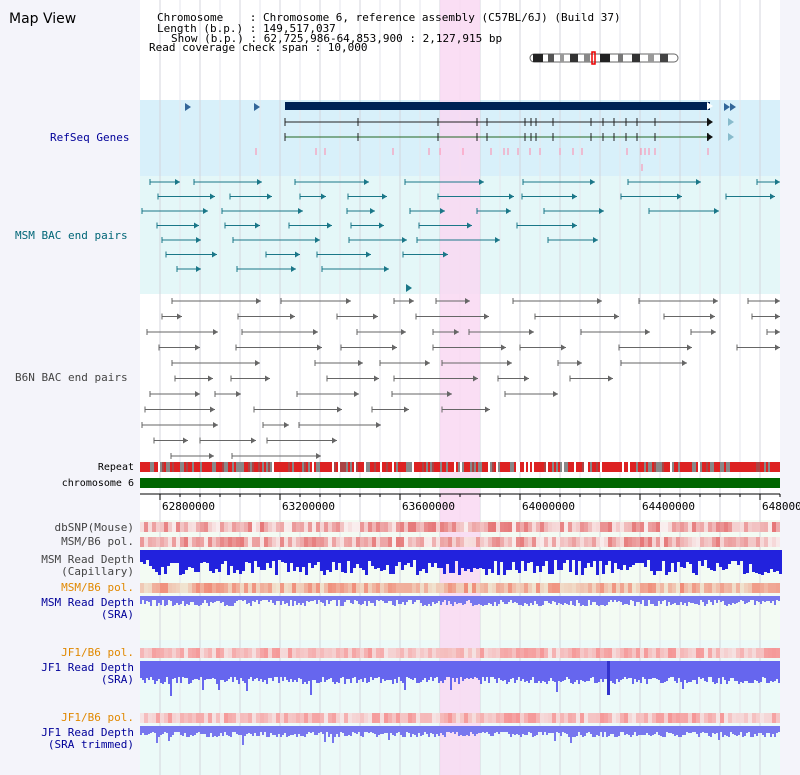 Image resolution: width=800 pixels, height=775 pixels. I want to click on gene-arrow-icon, so click(731, 122).